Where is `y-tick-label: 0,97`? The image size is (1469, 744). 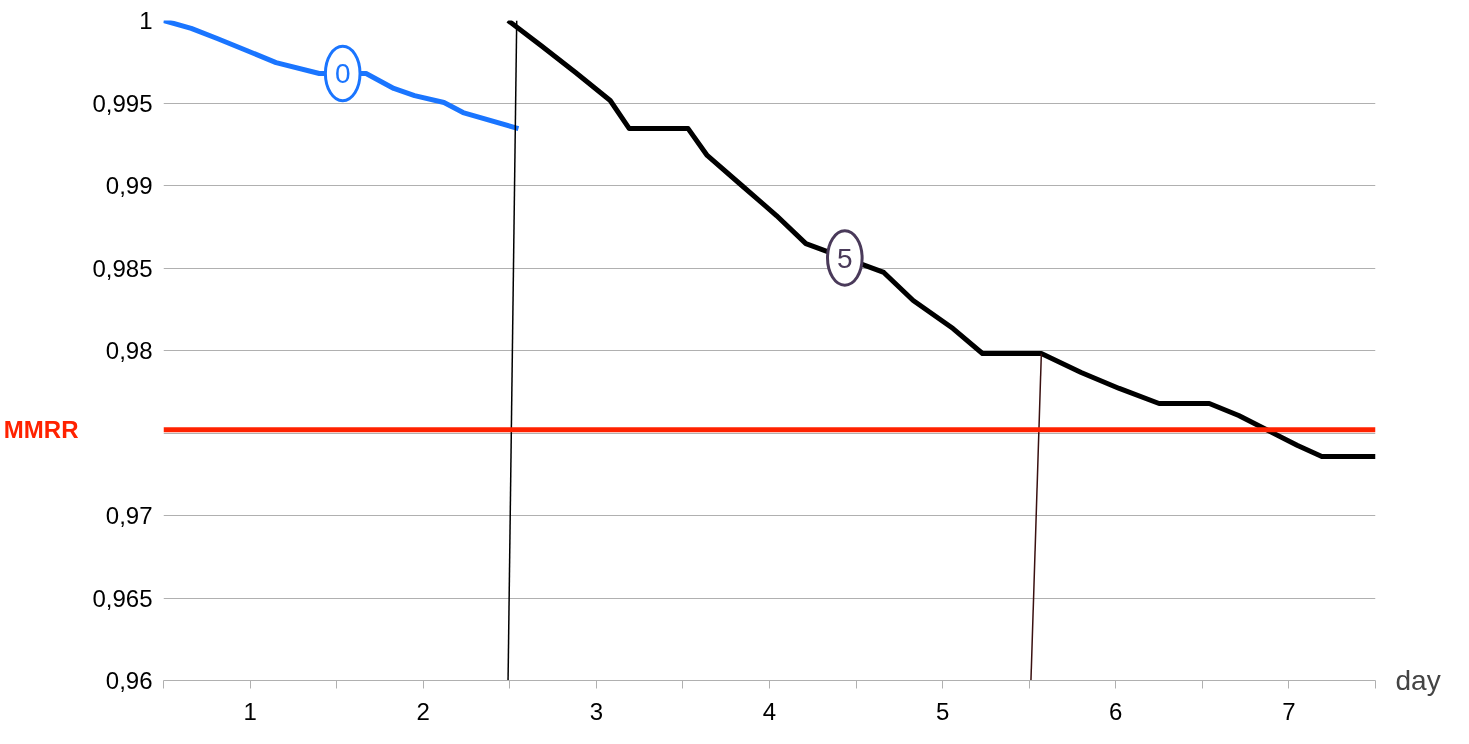
y-tick-label: 0,97 is located at coordinates (129, 515).